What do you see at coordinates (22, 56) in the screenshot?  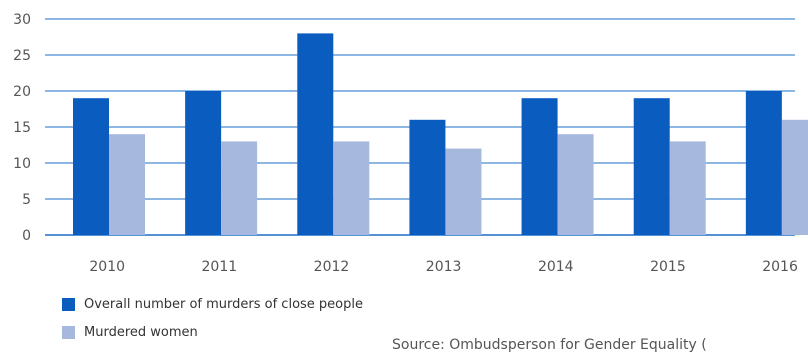 I see `y-tick-label: 25` at bounding box center [22, 56].